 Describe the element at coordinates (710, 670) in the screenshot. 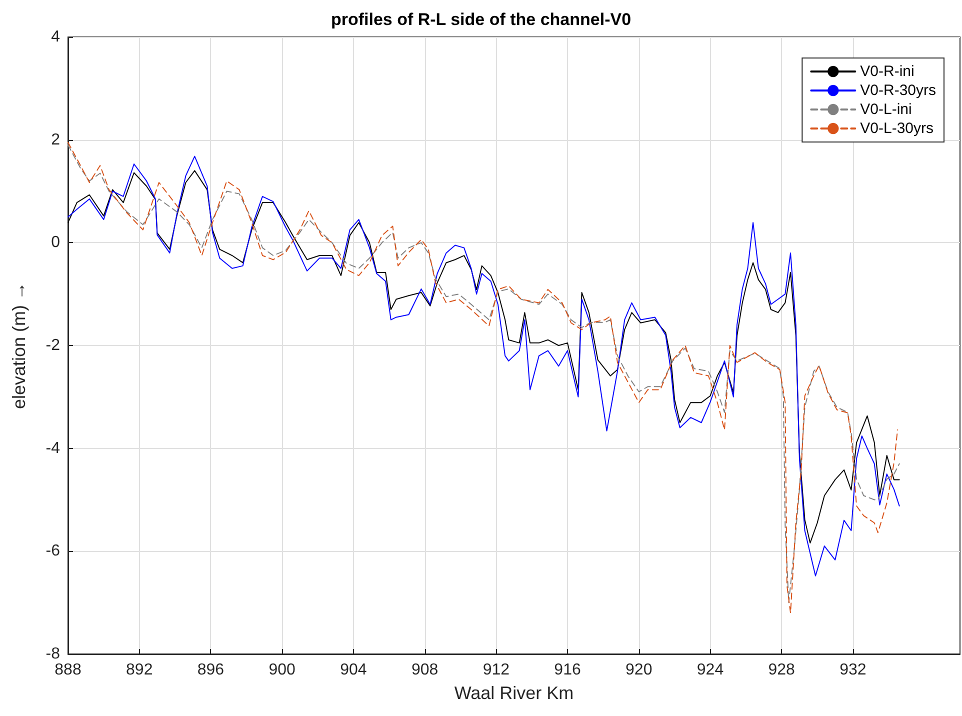

I see `x-tick-label: 924` at that location.